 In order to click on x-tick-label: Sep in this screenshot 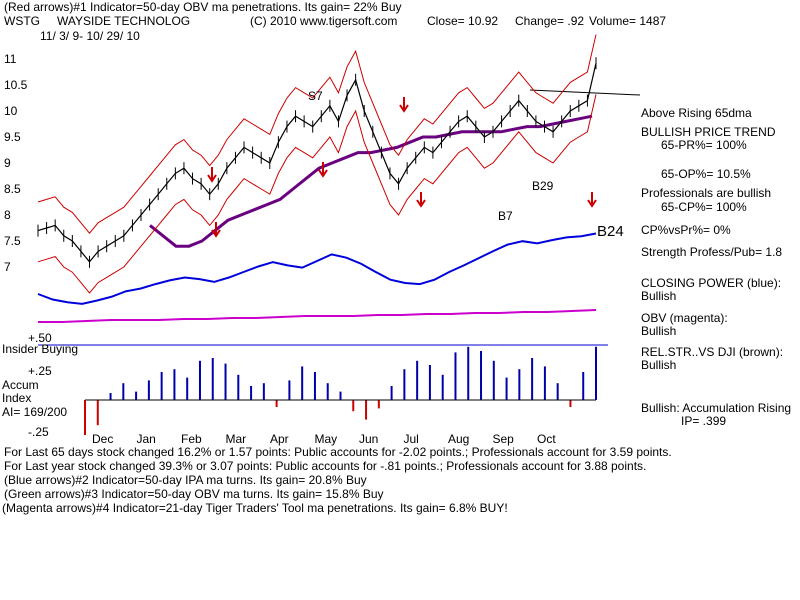, I will do `click(504, 439)`.